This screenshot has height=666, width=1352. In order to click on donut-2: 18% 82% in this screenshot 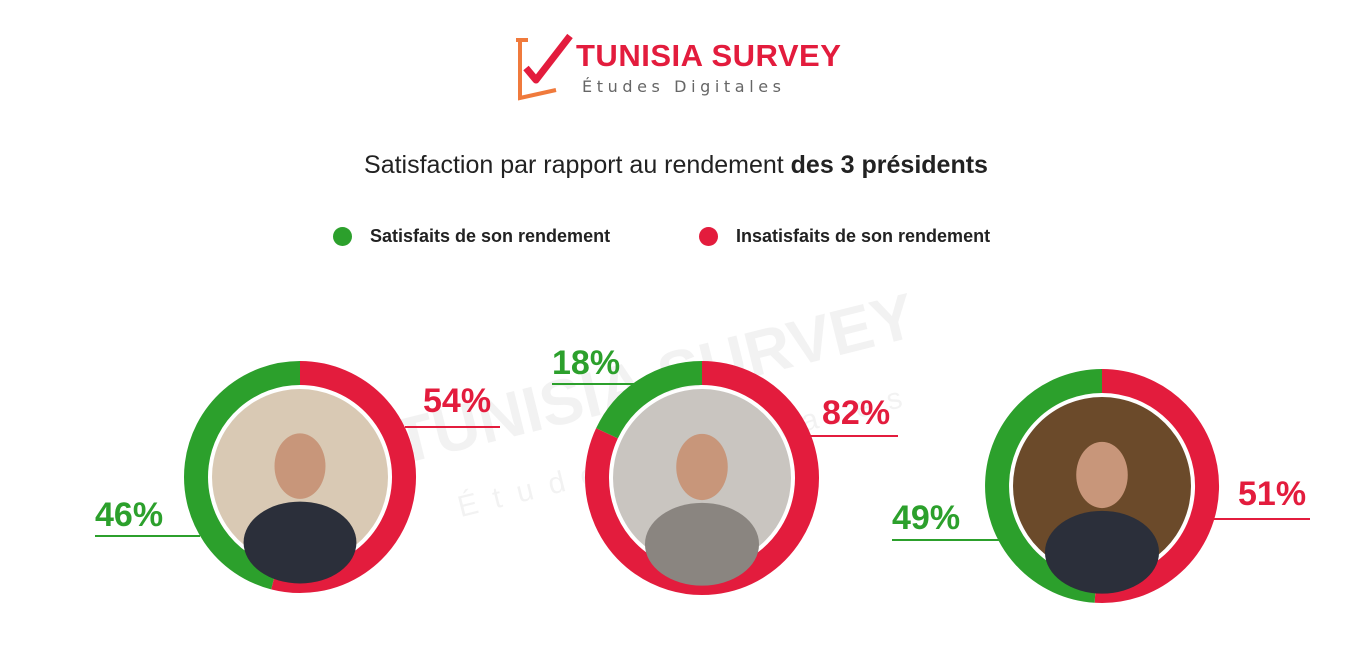, I will do `click(725, 469)`.